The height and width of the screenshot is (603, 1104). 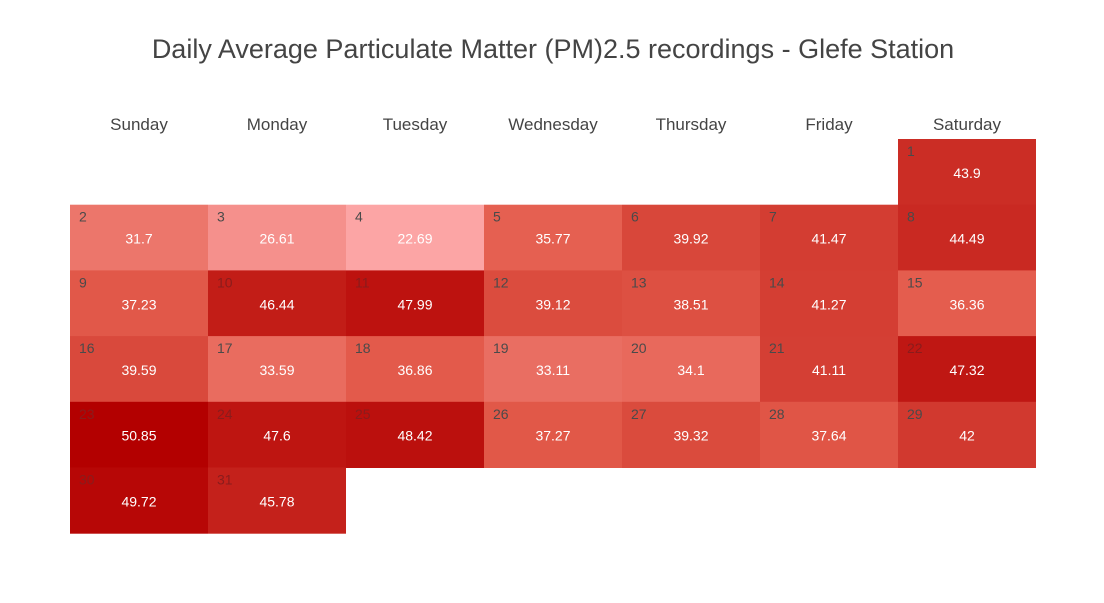 I want to click on day-number-label: 7, so click(x=773, y=217).